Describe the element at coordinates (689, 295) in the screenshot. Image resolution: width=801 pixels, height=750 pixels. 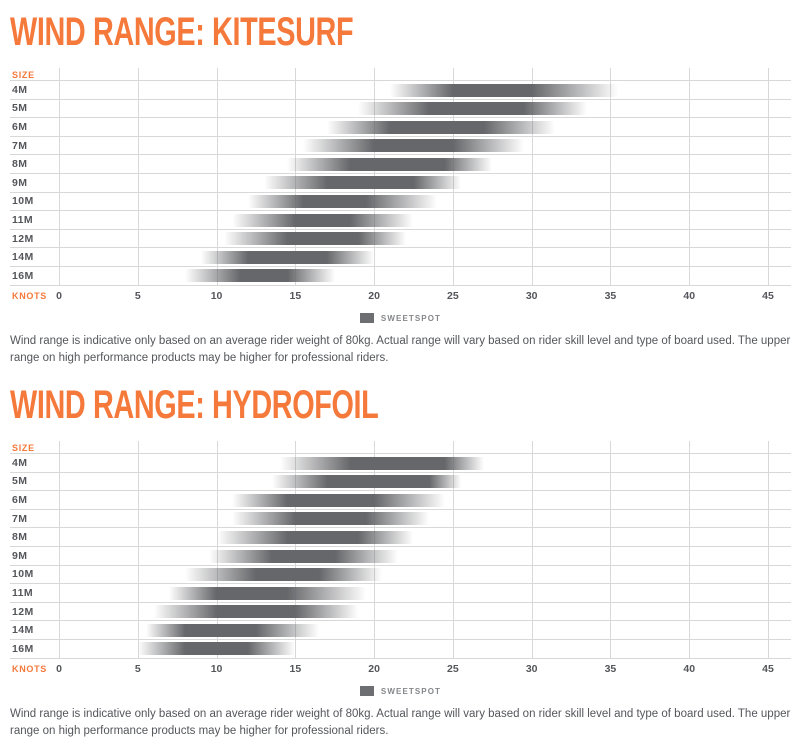
I see `axis-tick: 40` at that location.